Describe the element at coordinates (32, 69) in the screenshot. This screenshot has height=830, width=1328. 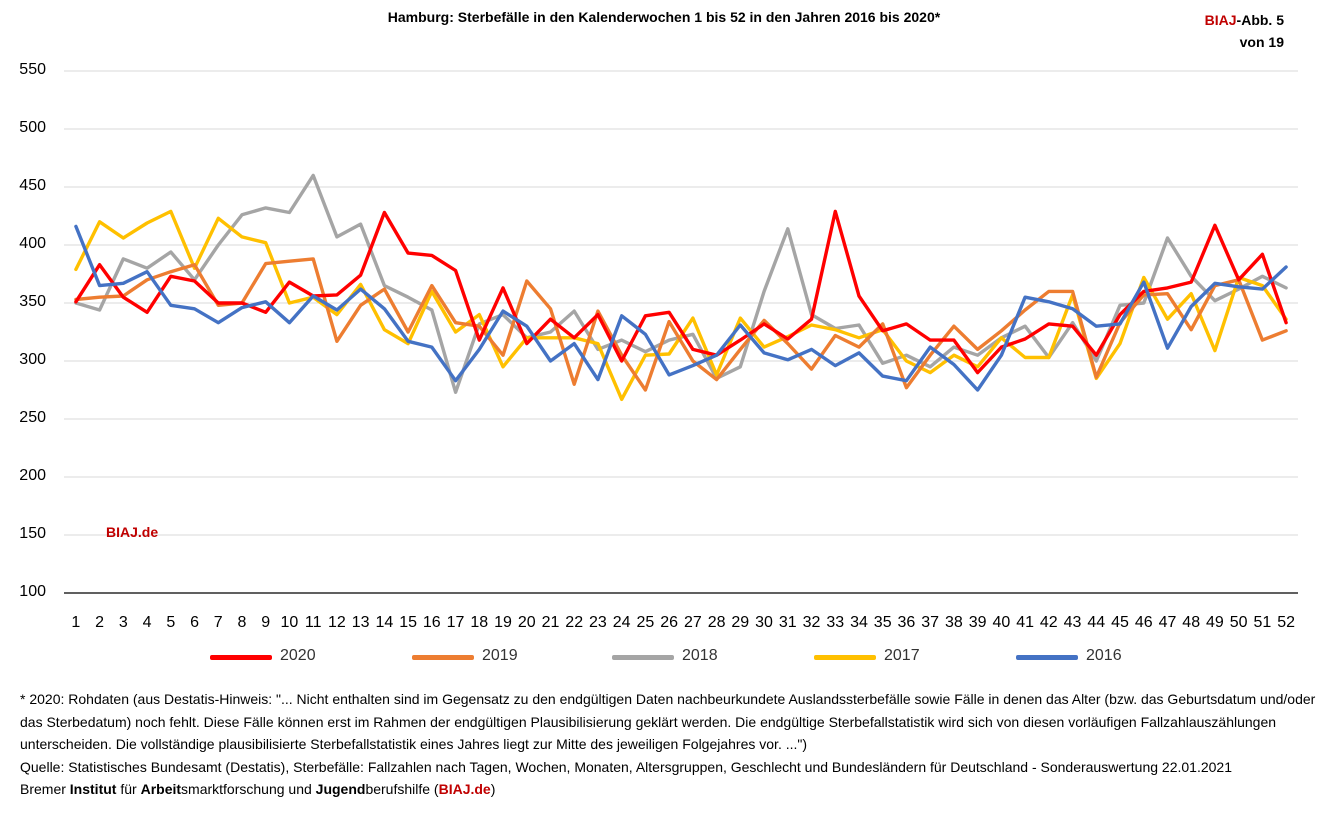
I see `y-tick-label: 550` at that location.